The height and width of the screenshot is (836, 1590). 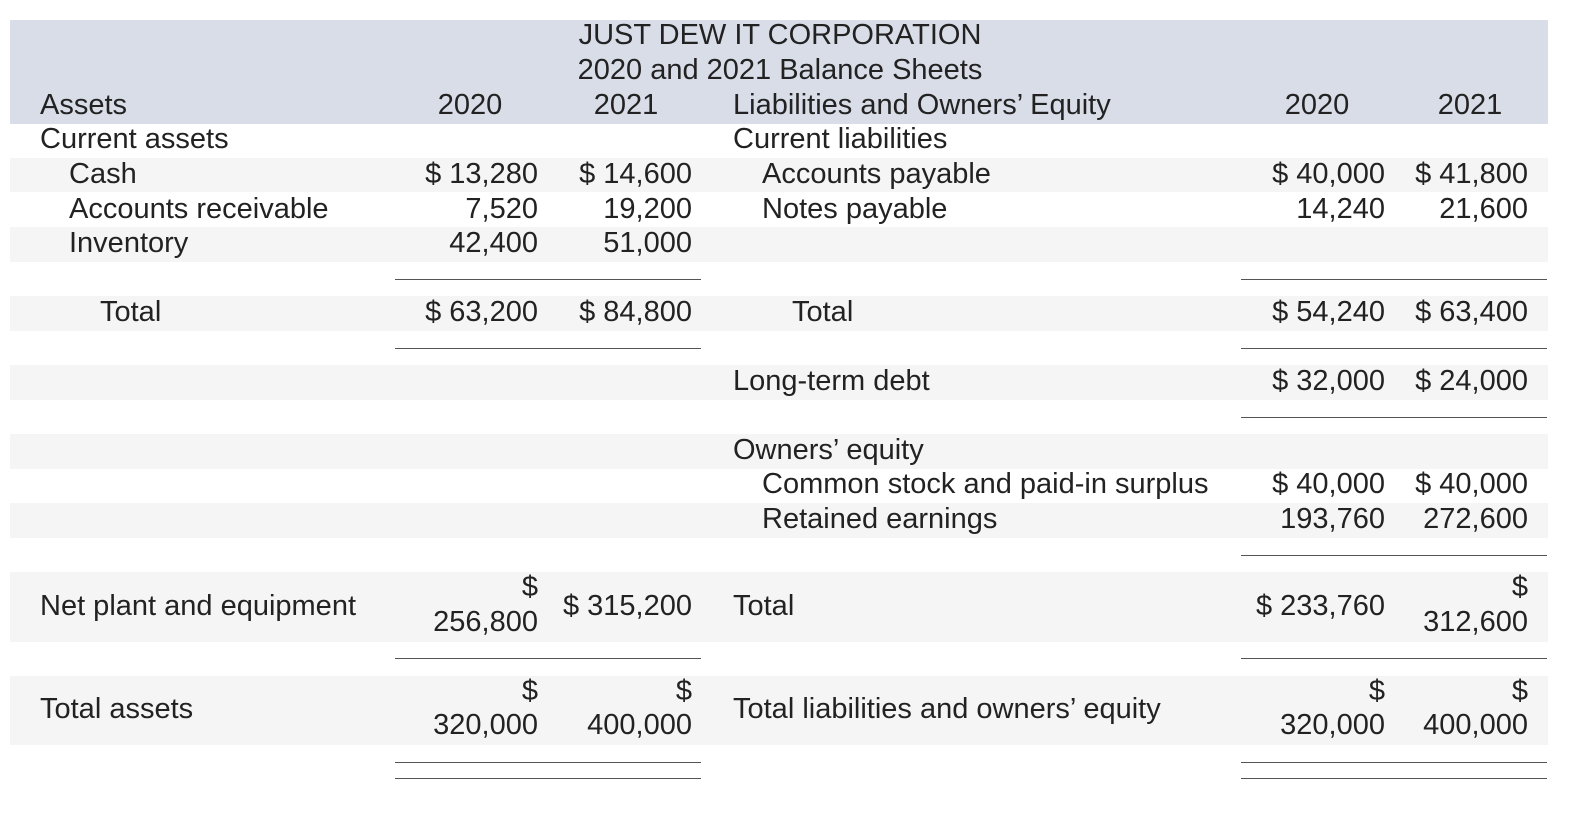 I want to click on total-assets-2021: 400,000, so click(x=639, y=725).